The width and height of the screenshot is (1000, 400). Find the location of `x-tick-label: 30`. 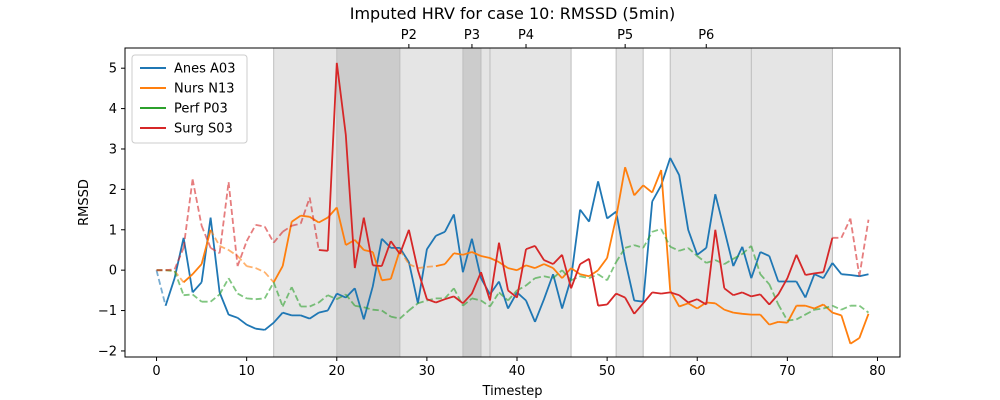

x-tick-label: 30 is located at coordinates (427, 371).